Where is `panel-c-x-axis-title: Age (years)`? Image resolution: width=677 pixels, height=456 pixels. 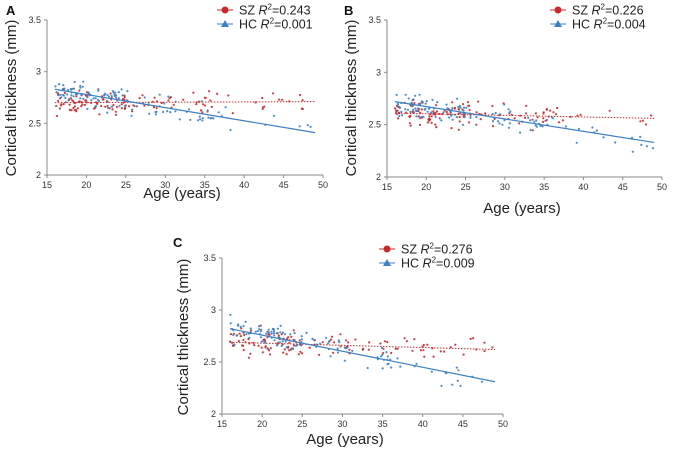
panel-c-x-axis-title: Age (years) is located at coordinates (345, 439).